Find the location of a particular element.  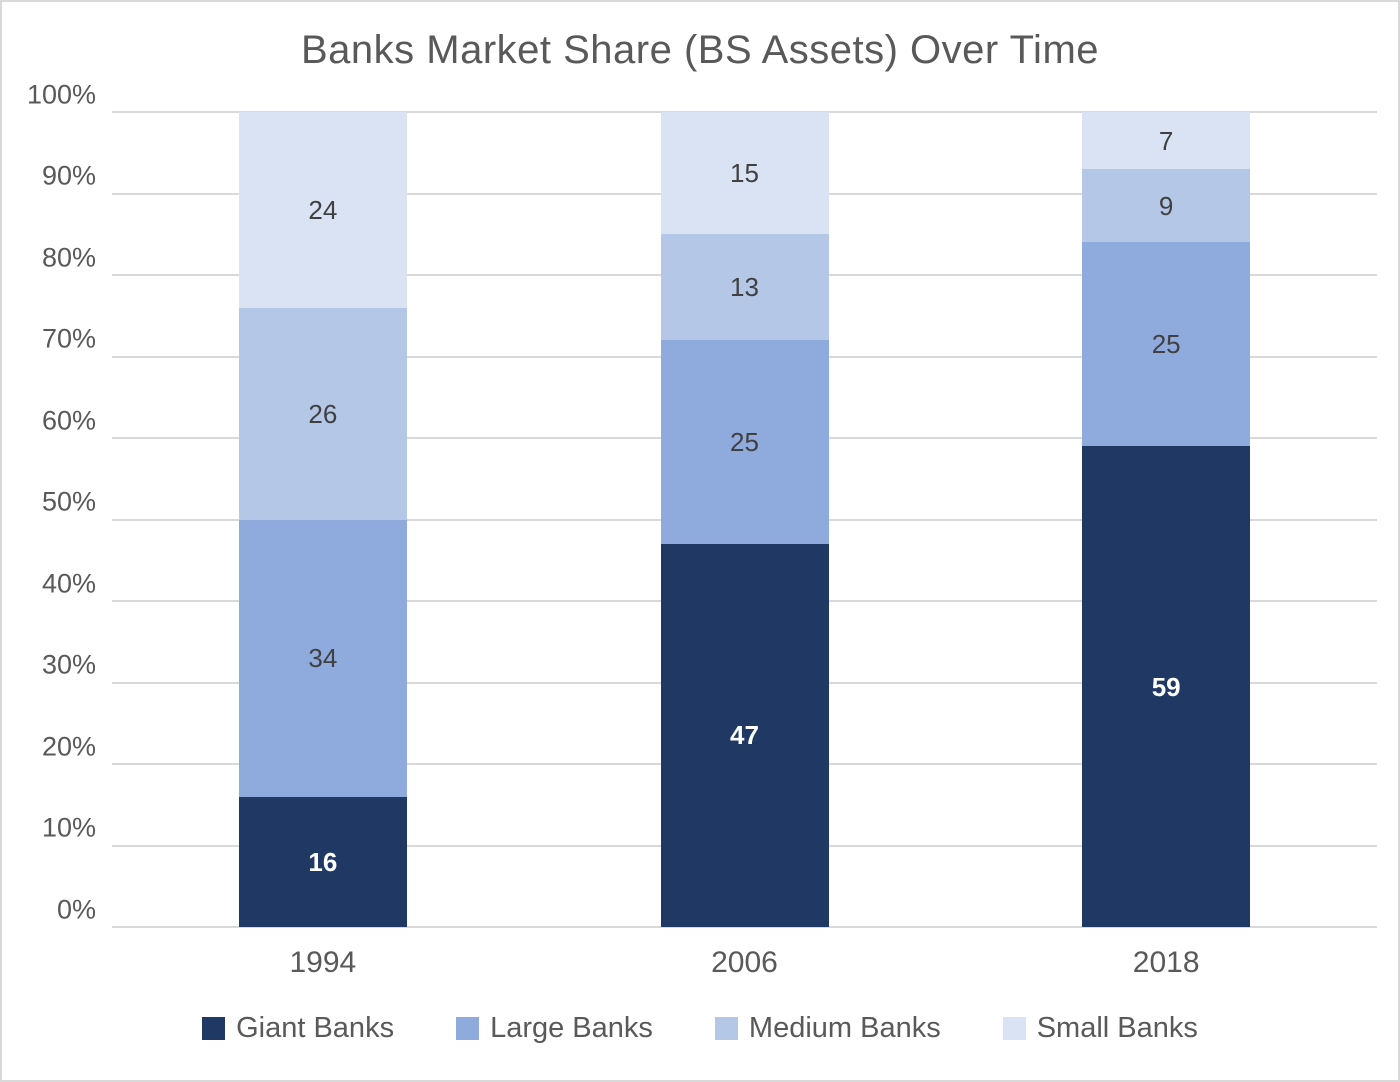

bar-segment-large-banks-2006: 25 is located at coordinates (744, 442).